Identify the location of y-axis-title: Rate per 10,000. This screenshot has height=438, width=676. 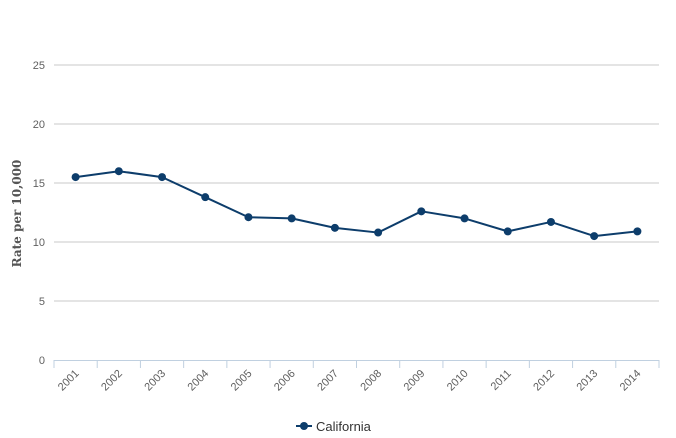
(17, 214).